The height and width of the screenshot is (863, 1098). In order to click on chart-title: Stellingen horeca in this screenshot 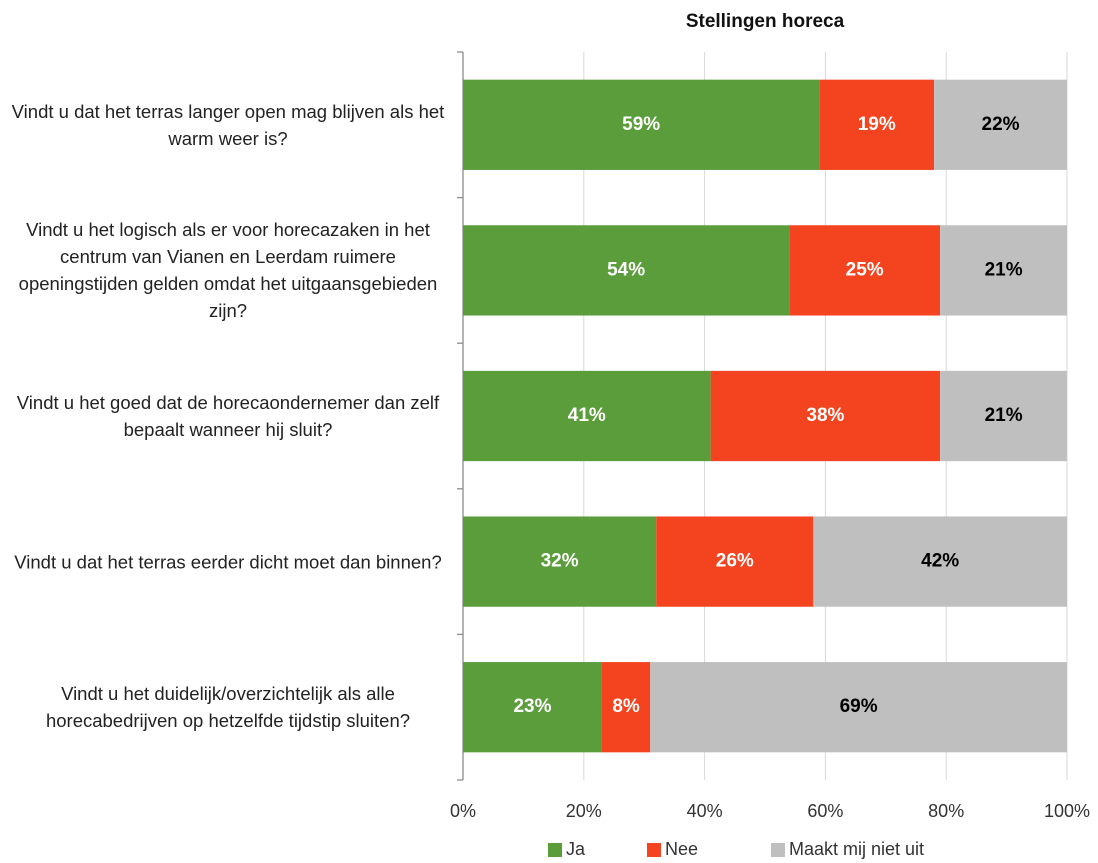, I will do `click(765, 21)`.